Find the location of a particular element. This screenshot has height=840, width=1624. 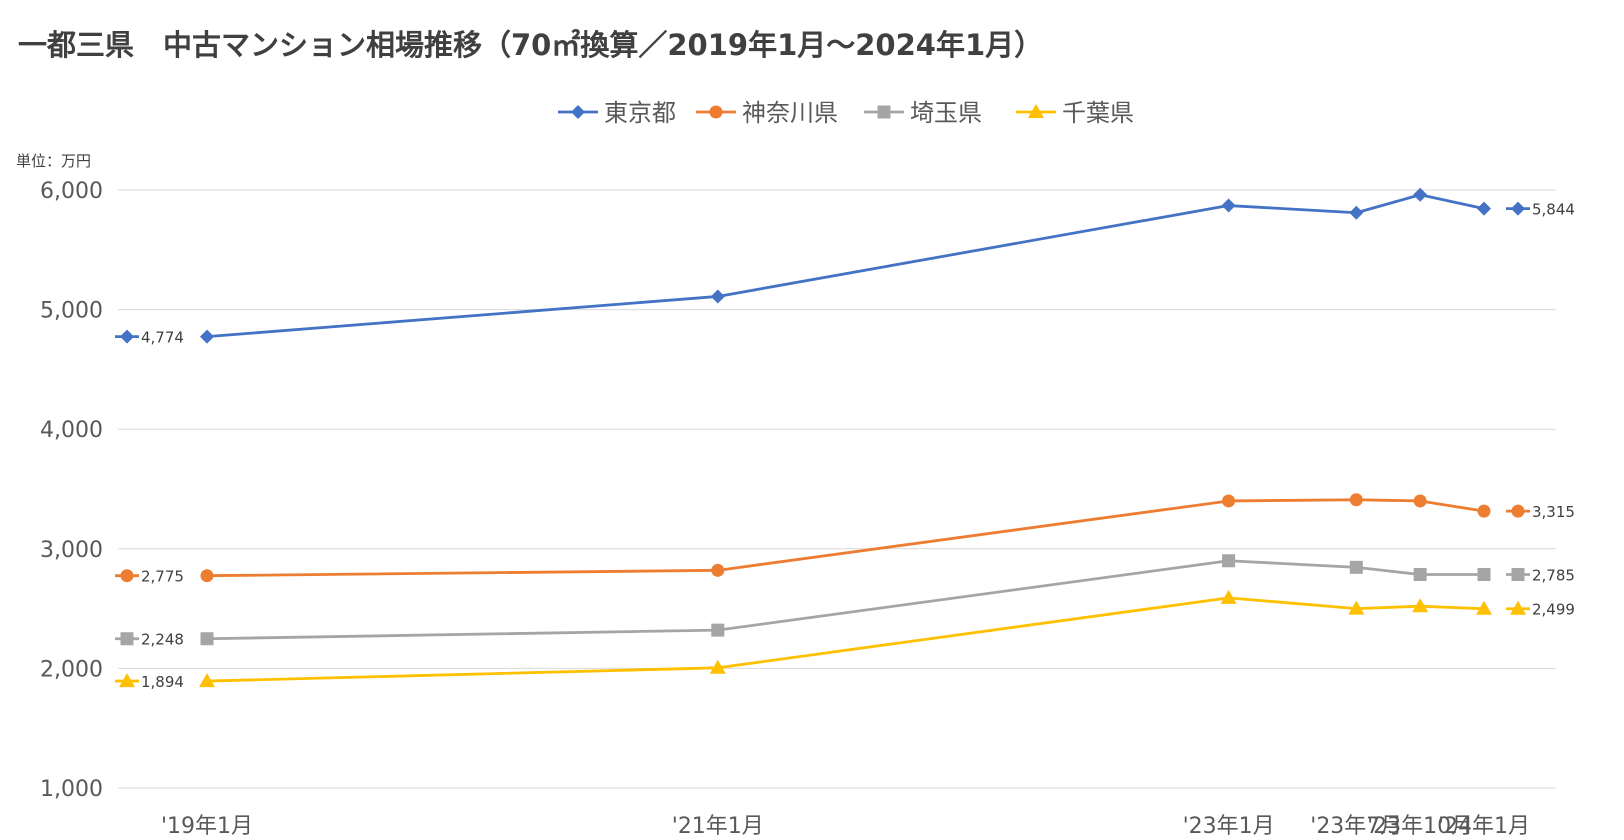

start-label-text: 2,248 is located at coordinates (162, 640).